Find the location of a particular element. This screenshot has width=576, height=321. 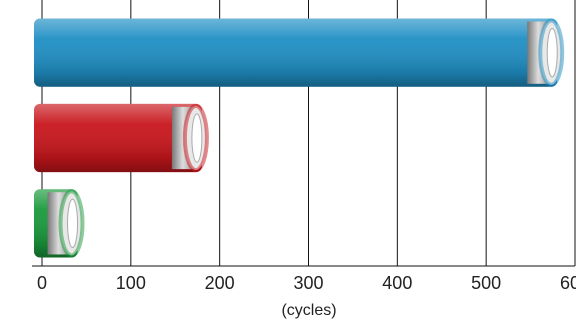

x-axis-label: (cycles) is located at coordinates (308, 310).